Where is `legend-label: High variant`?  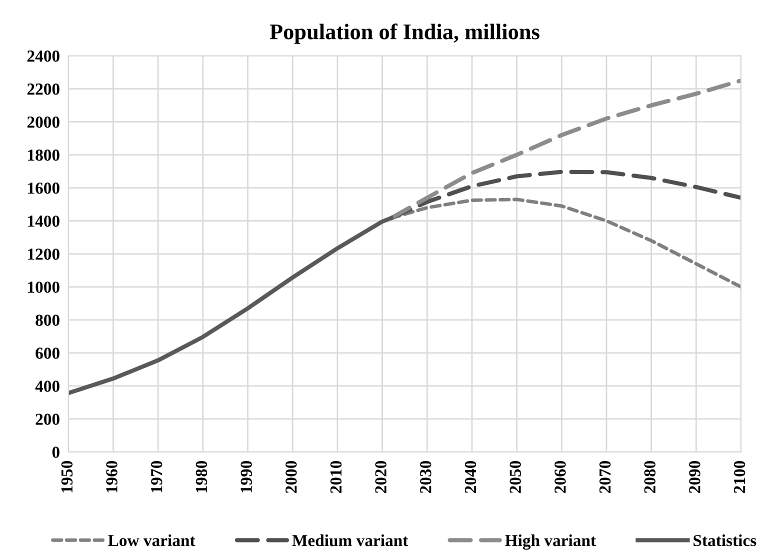
legend-label: High variant is located at coordinates (550, 542).